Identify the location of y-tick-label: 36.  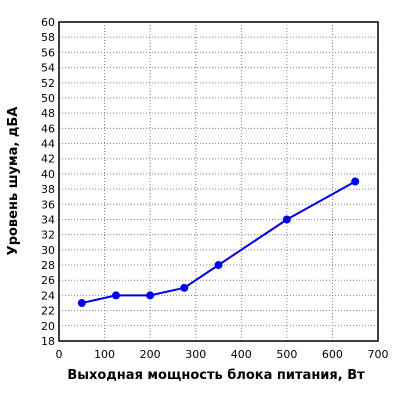
(48, 204).